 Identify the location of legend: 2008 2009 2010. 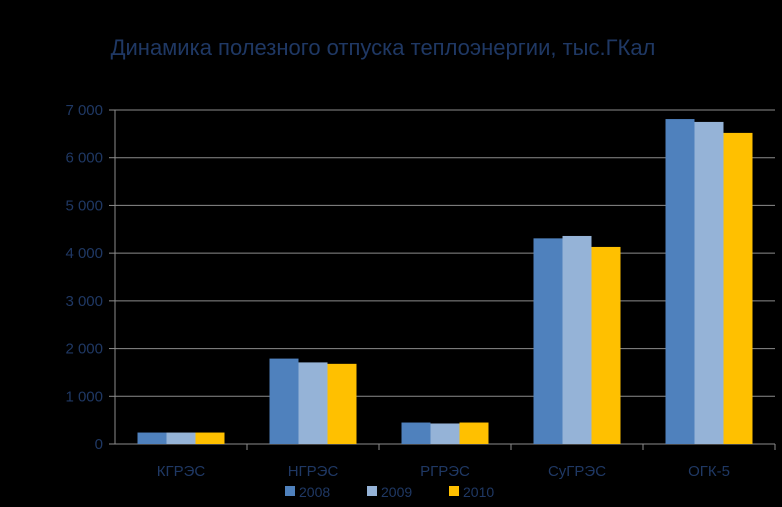
(389, 492).